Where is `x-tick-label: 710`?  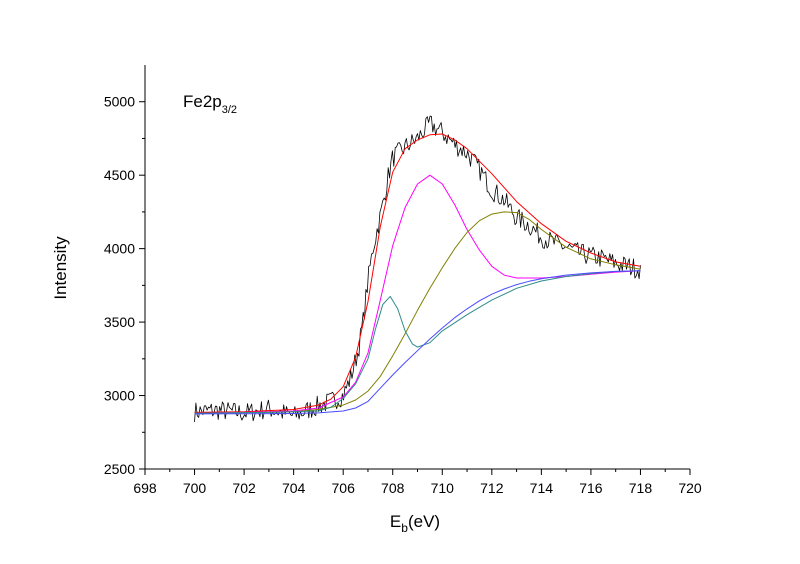
x-tick-label: 710 is located at coordinates (443, 488).